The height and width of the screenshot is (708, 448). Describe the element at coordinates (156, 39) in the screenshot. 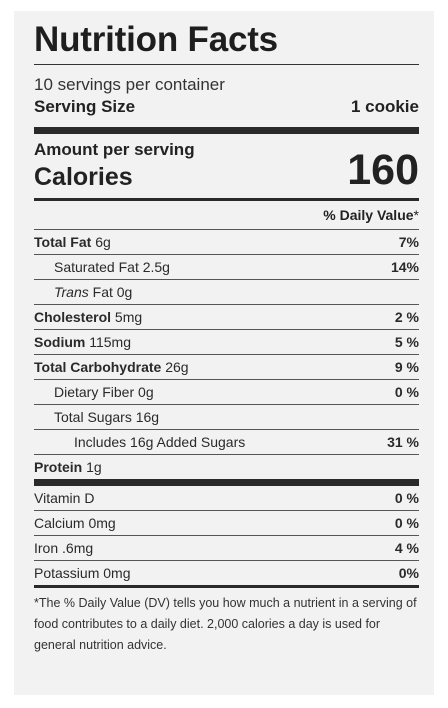

I see `label-title: Nutrition Facts` at that location.